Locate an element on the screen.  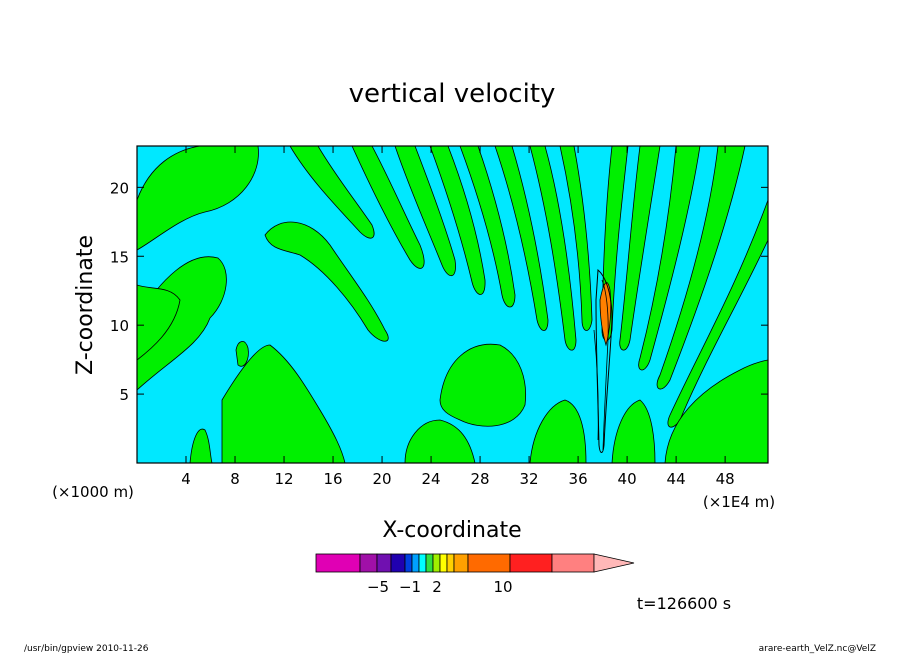
colorbar-label: −5 is located at coordinates (378, 587).